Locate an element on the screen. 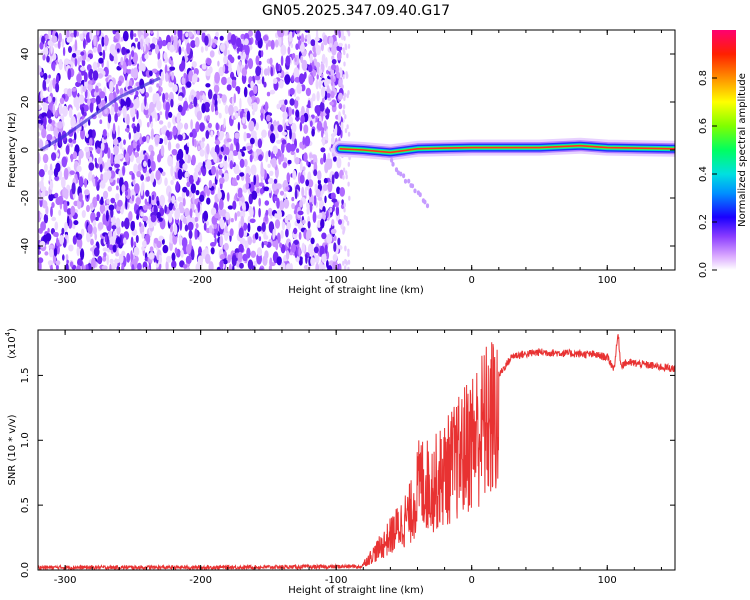 The image size is (750, 600). spectrogram-y-tick-label: 40 is located at coordinates (25, 54).